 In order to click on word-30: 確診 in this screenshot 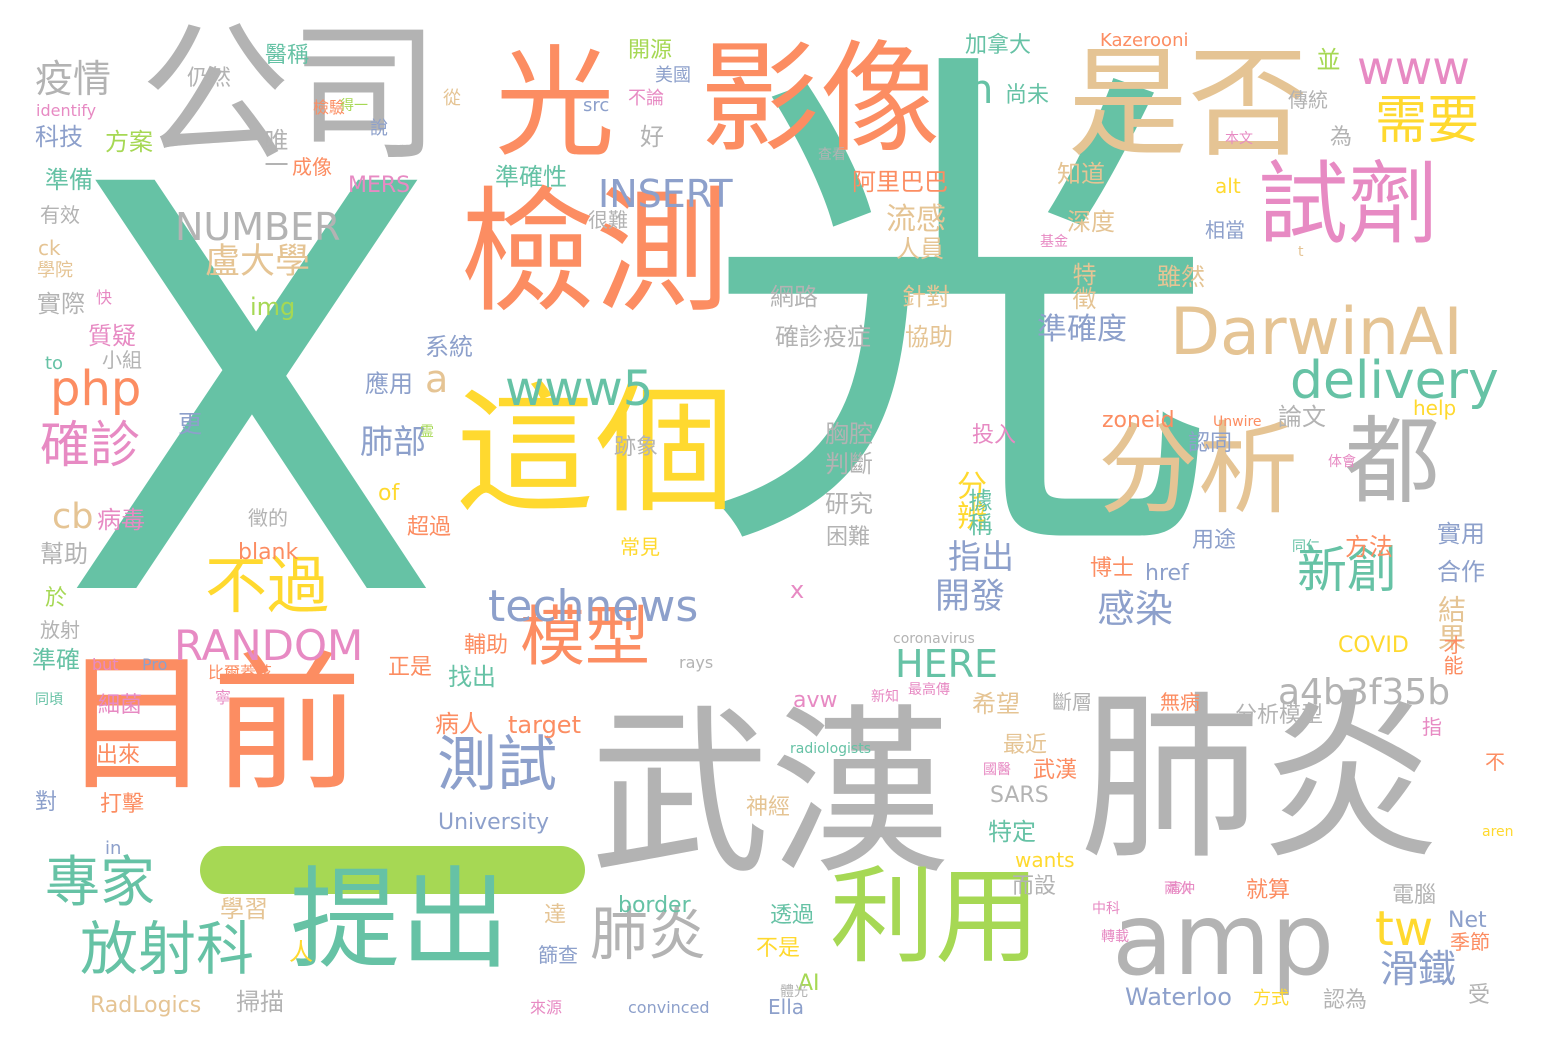, I will do `click(90, 445)`.